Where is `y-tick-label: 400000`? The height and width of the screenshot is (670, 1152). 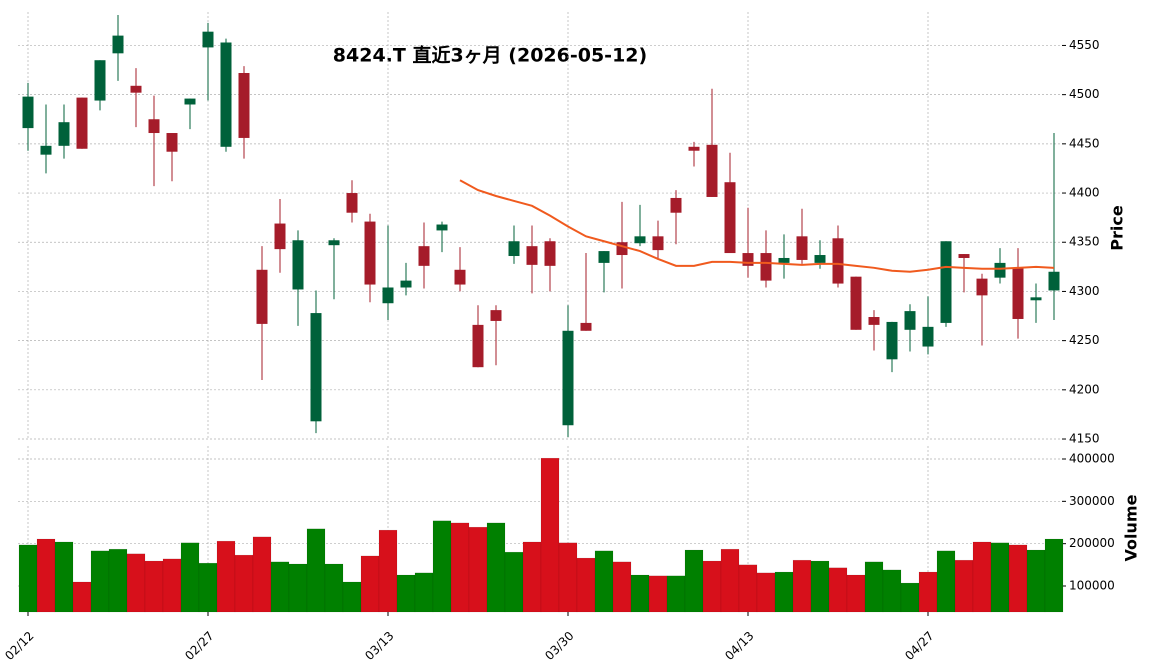
y-tick-label: 400000 is located at coordinates (1092, 458).